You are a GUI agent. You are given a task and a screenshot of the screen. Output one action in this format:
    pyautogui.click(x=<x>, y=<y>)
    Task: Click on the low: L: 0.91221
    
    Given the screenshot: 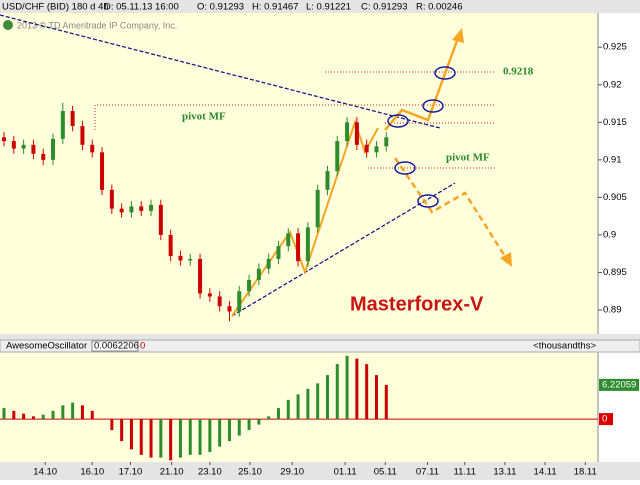 What is the action you would take?
    pyautogui.click(x=328, y=7)
    